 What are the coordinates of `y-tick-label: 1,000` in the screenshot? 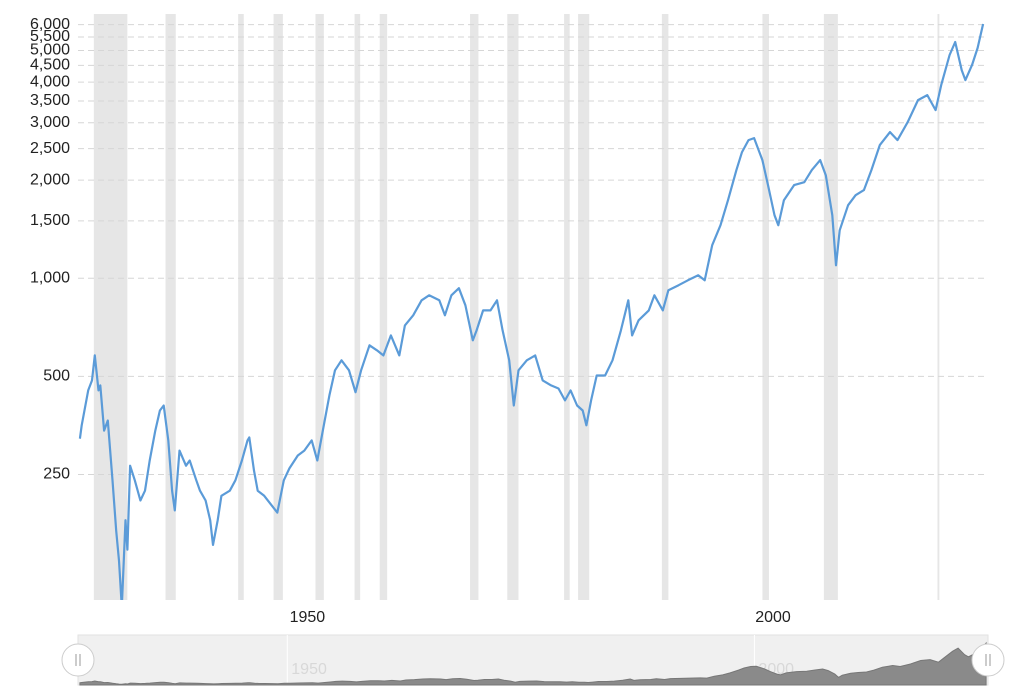 It's located at (50, 277).